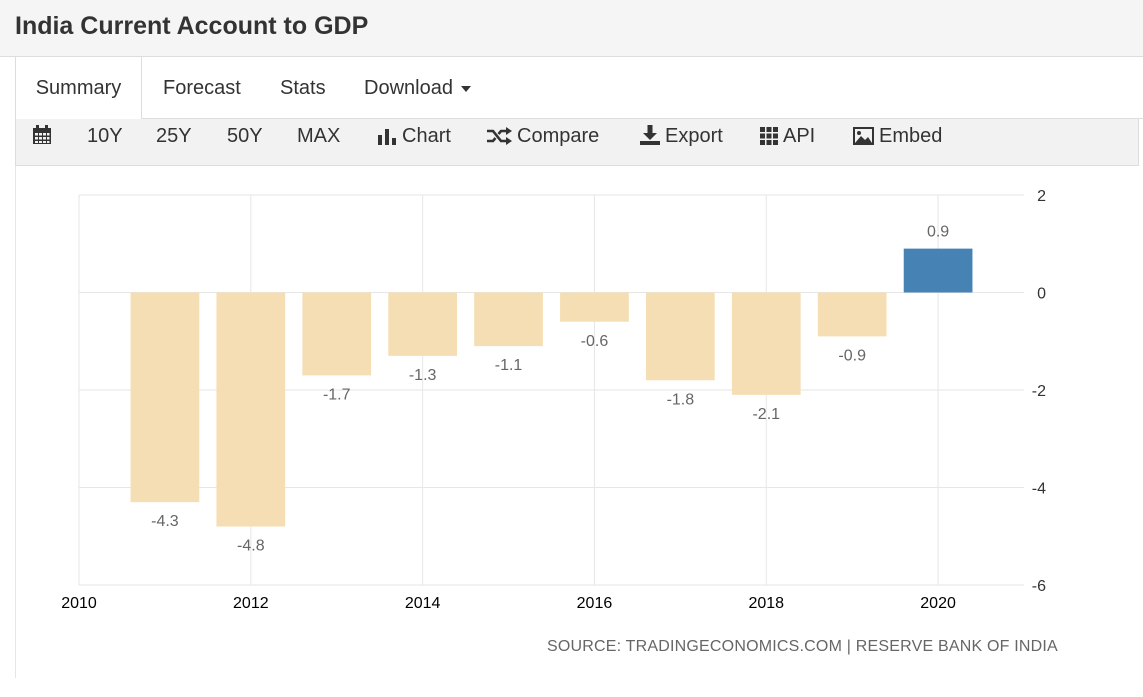  I want to click on y-tick-label: -4, so click(1039, 489).